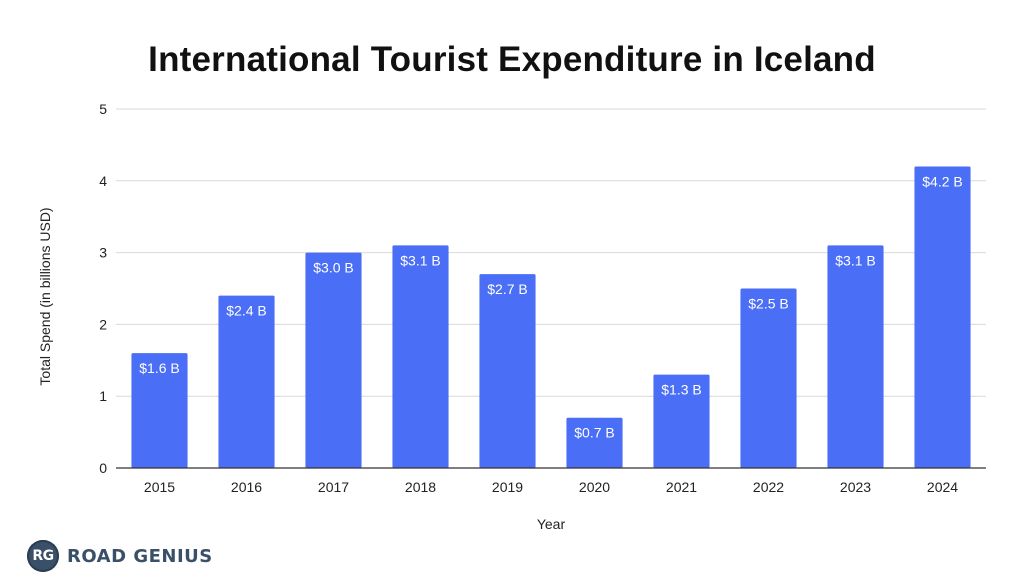 The width and height of the screenshot is (1024, 582). I want to click on y-tick-label: 1, so click(103, 396).